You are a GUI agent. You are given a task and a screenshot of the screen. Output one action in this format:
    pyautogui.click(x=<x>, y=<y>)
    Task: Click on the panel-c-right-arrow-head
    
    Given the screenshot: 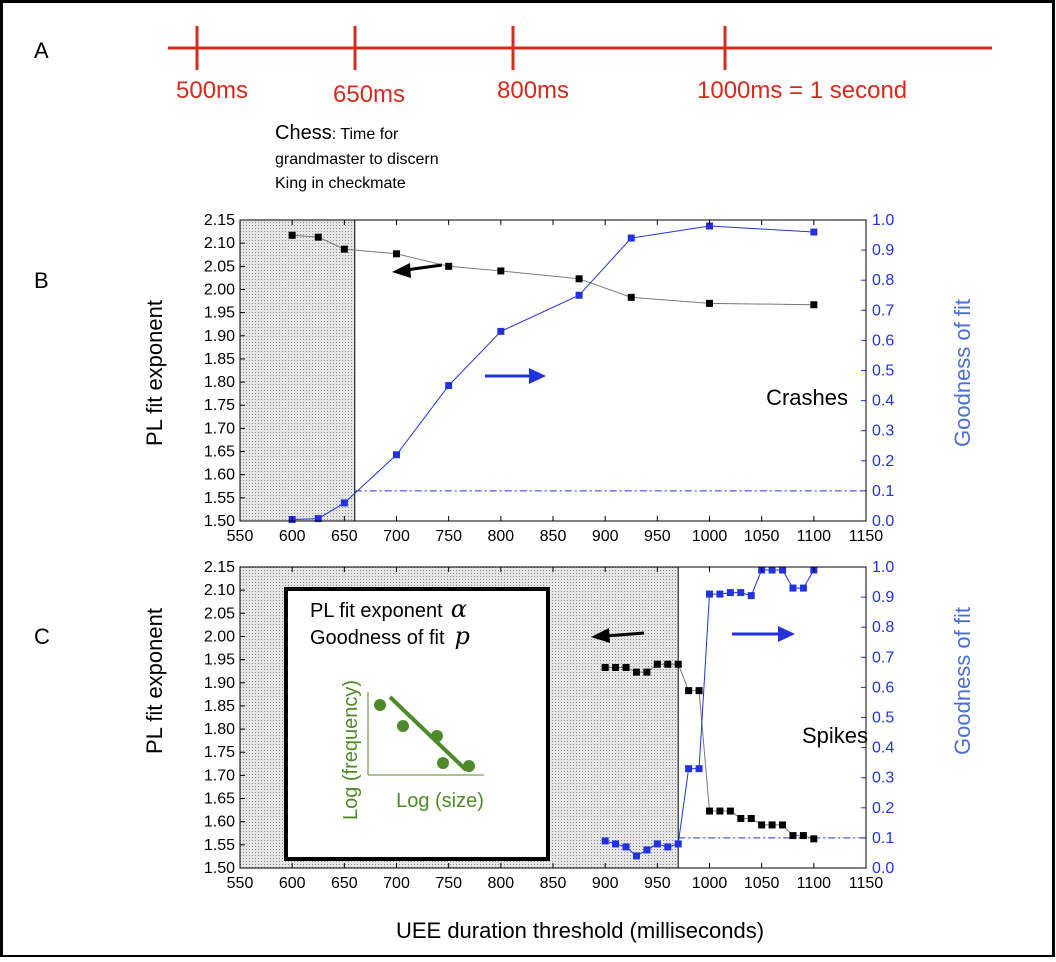 What is the action you would take?
    pyautogui.click(x=786, y=634)
    